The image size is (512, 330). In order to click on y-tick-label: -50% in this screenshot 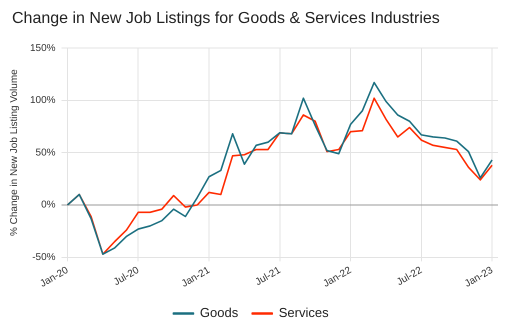, I will do `click(44, 258)`.